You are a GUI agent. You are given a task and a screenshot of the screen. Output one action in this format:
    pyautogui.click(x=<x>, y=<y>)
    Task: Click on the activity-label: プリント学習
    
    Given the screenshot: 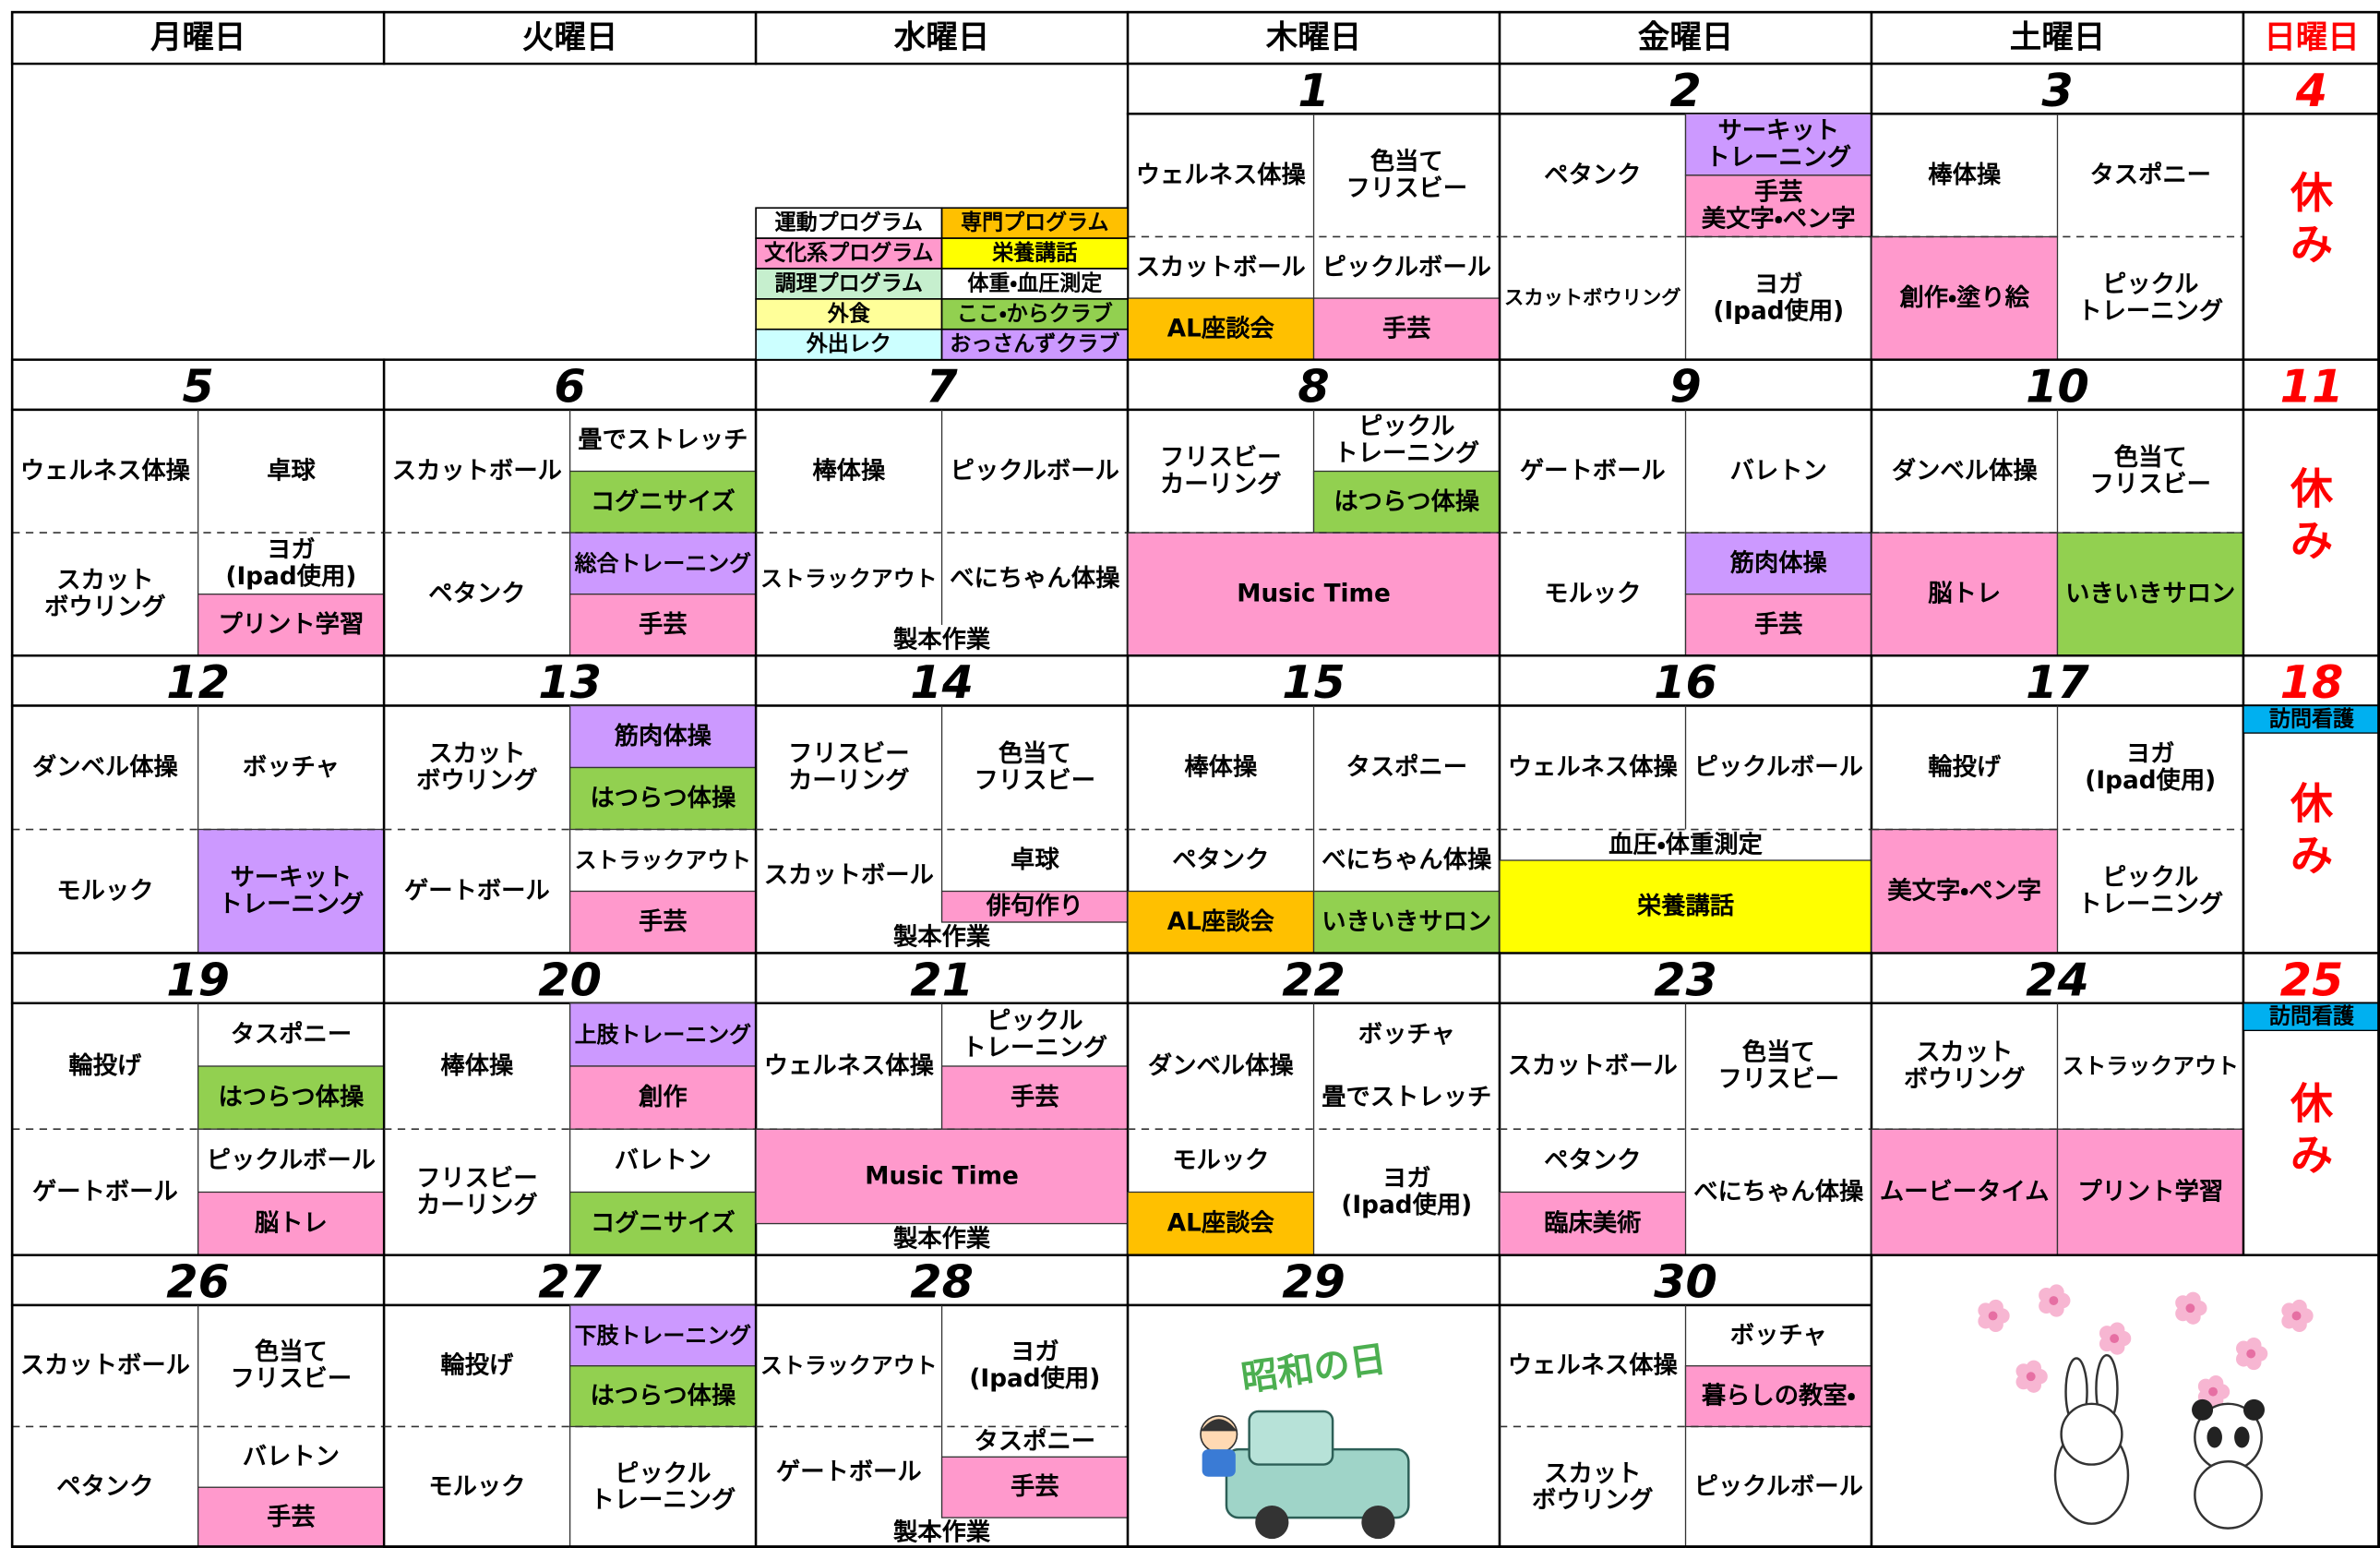 What is the action you would take?
    pyautogui.click(x=2150, y=1191)
    